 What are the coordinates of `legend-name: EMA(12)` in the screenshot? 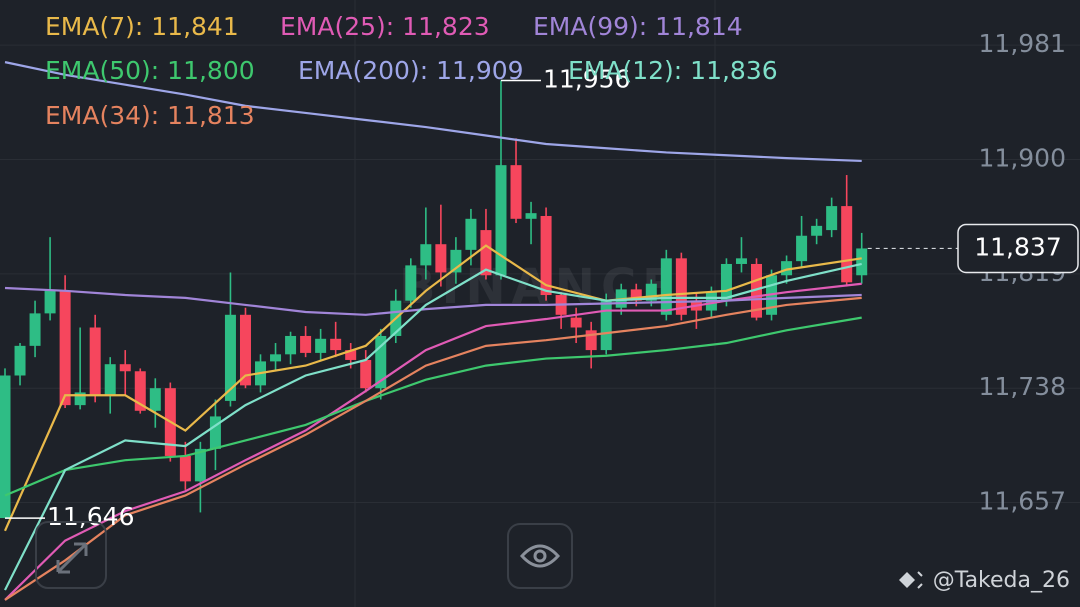 It's located at (629, 70).